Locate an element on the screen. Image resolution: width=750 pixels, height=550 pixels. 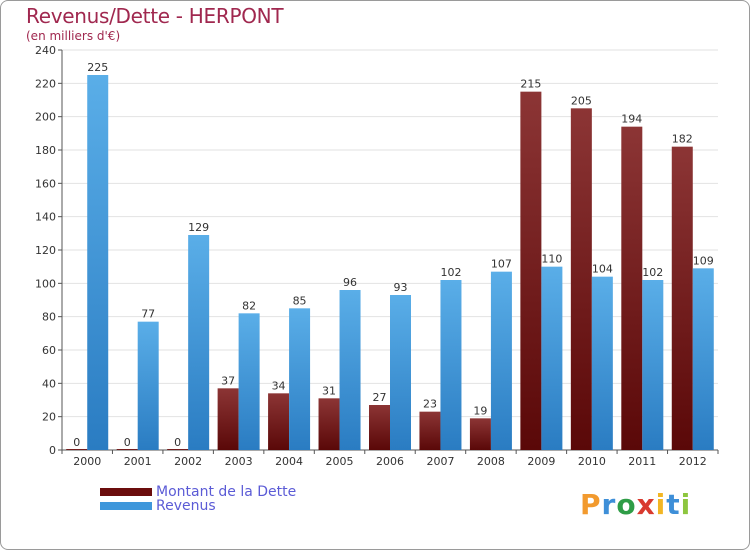
data-label-revenue: 82 is located at coordinates (249, 305).